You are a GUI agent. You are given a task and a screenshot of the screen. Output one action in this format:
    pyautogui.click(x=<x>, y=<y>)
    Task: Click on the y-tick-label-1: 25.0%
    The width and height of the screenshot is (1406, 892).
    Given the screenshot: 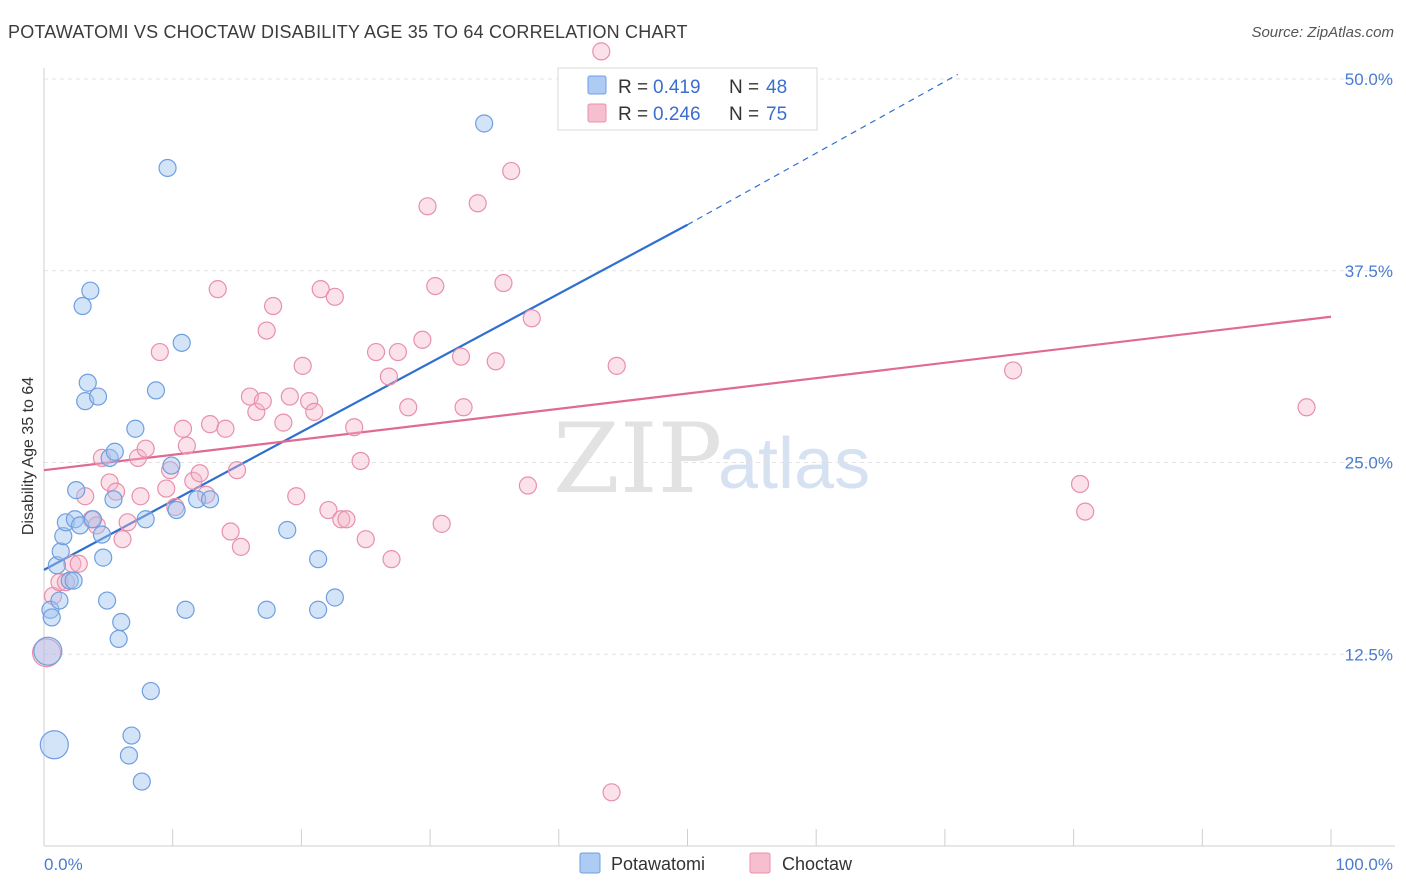 What is the action you would take?
    pyautogui.click(x=1369, y=463)
    